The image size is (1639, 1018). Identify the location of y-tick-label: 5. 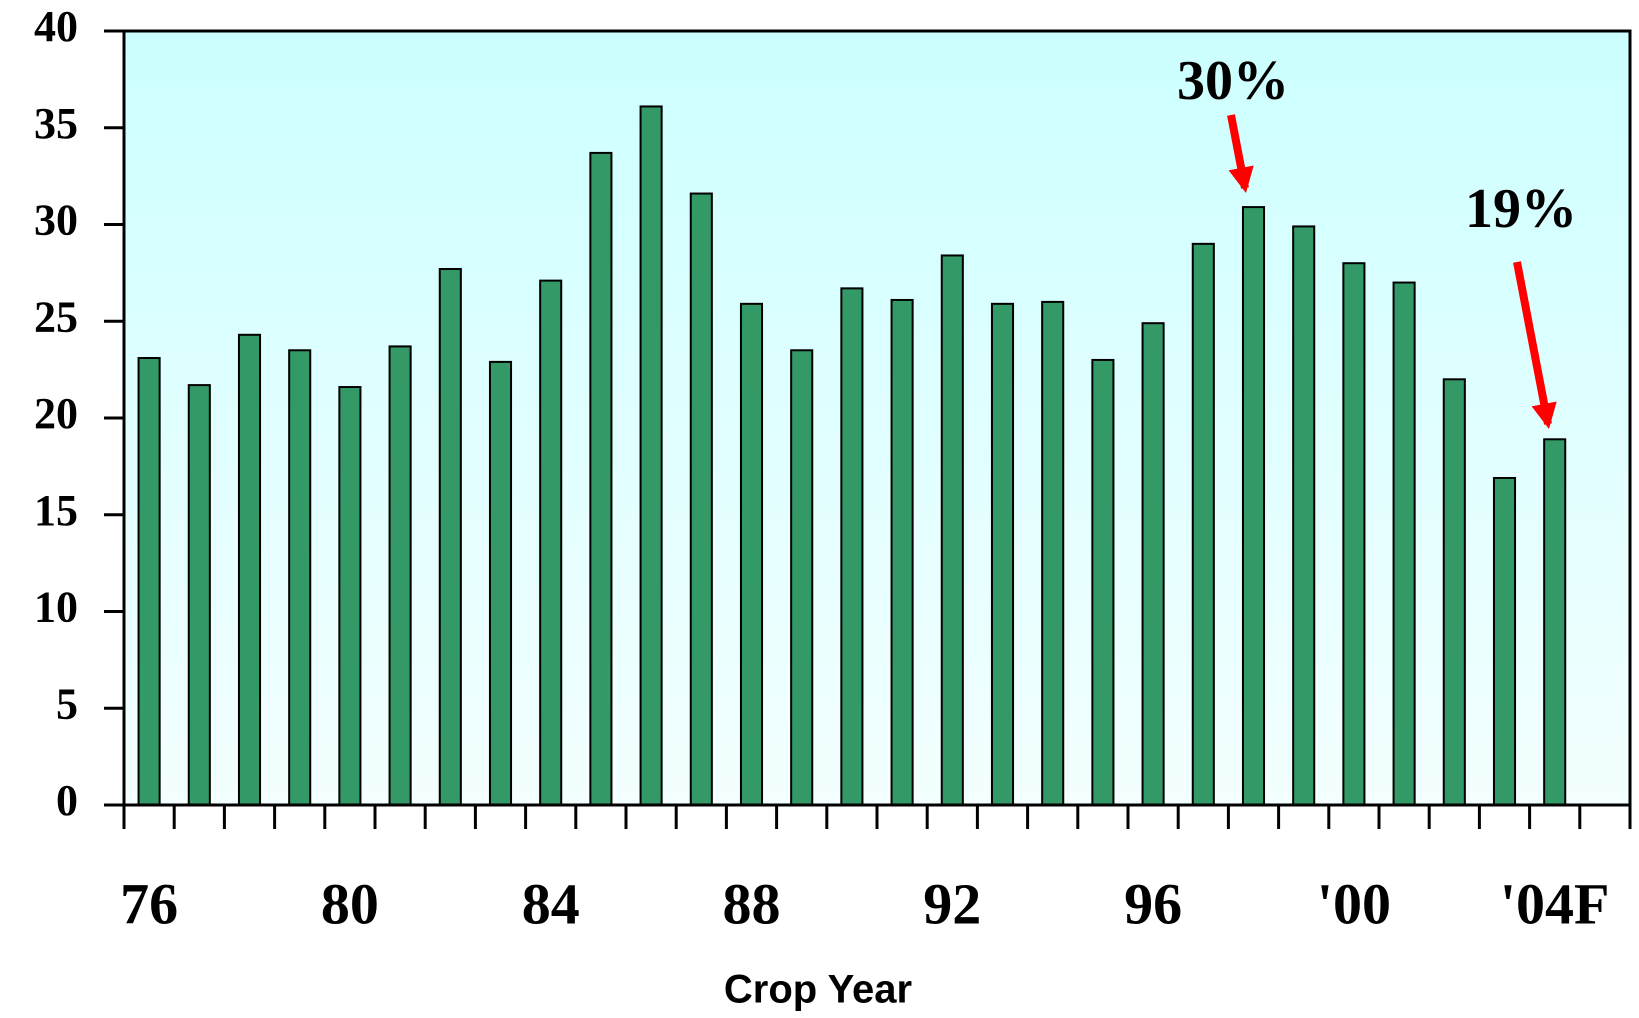
(67, 703).